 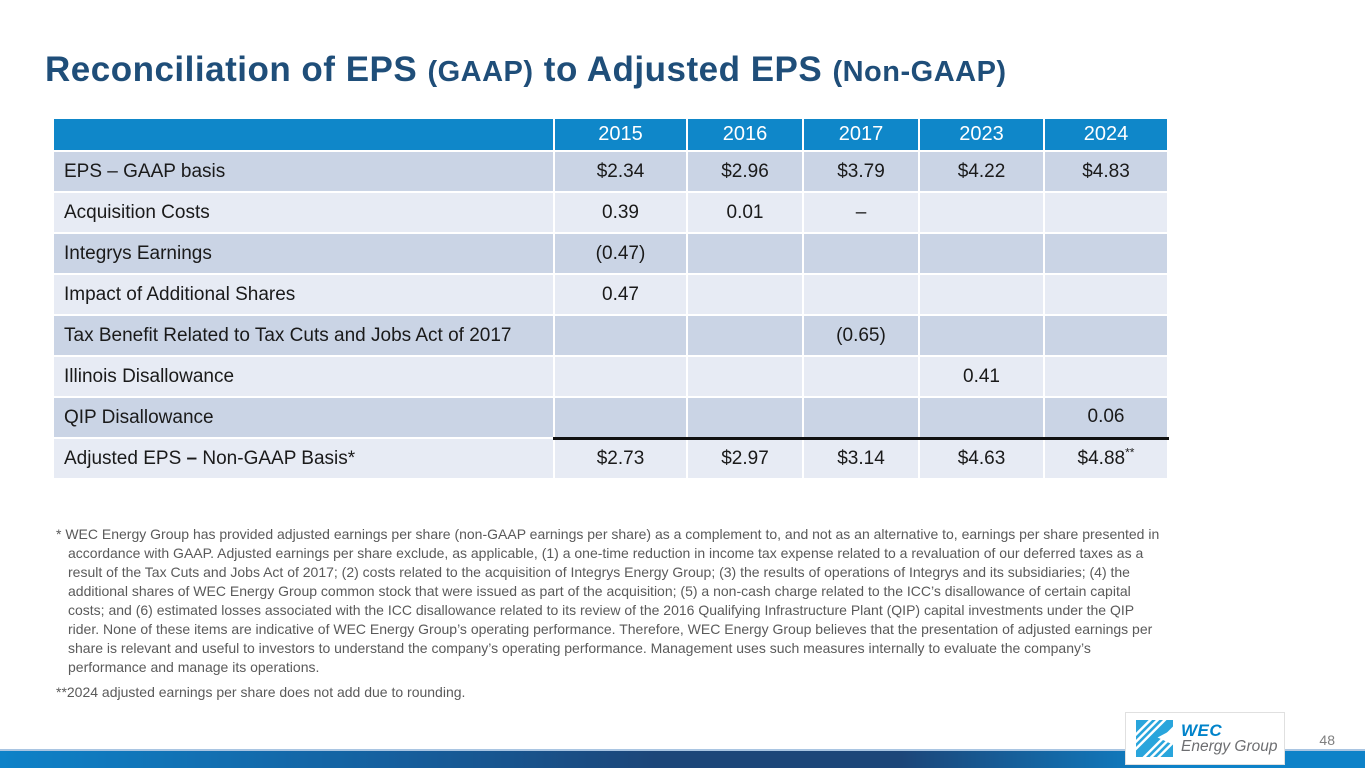 What do you see at coordinates (861, 335) in the screenshot?
I see `cell-value: (0.65)` at bounding box center [861, 335].